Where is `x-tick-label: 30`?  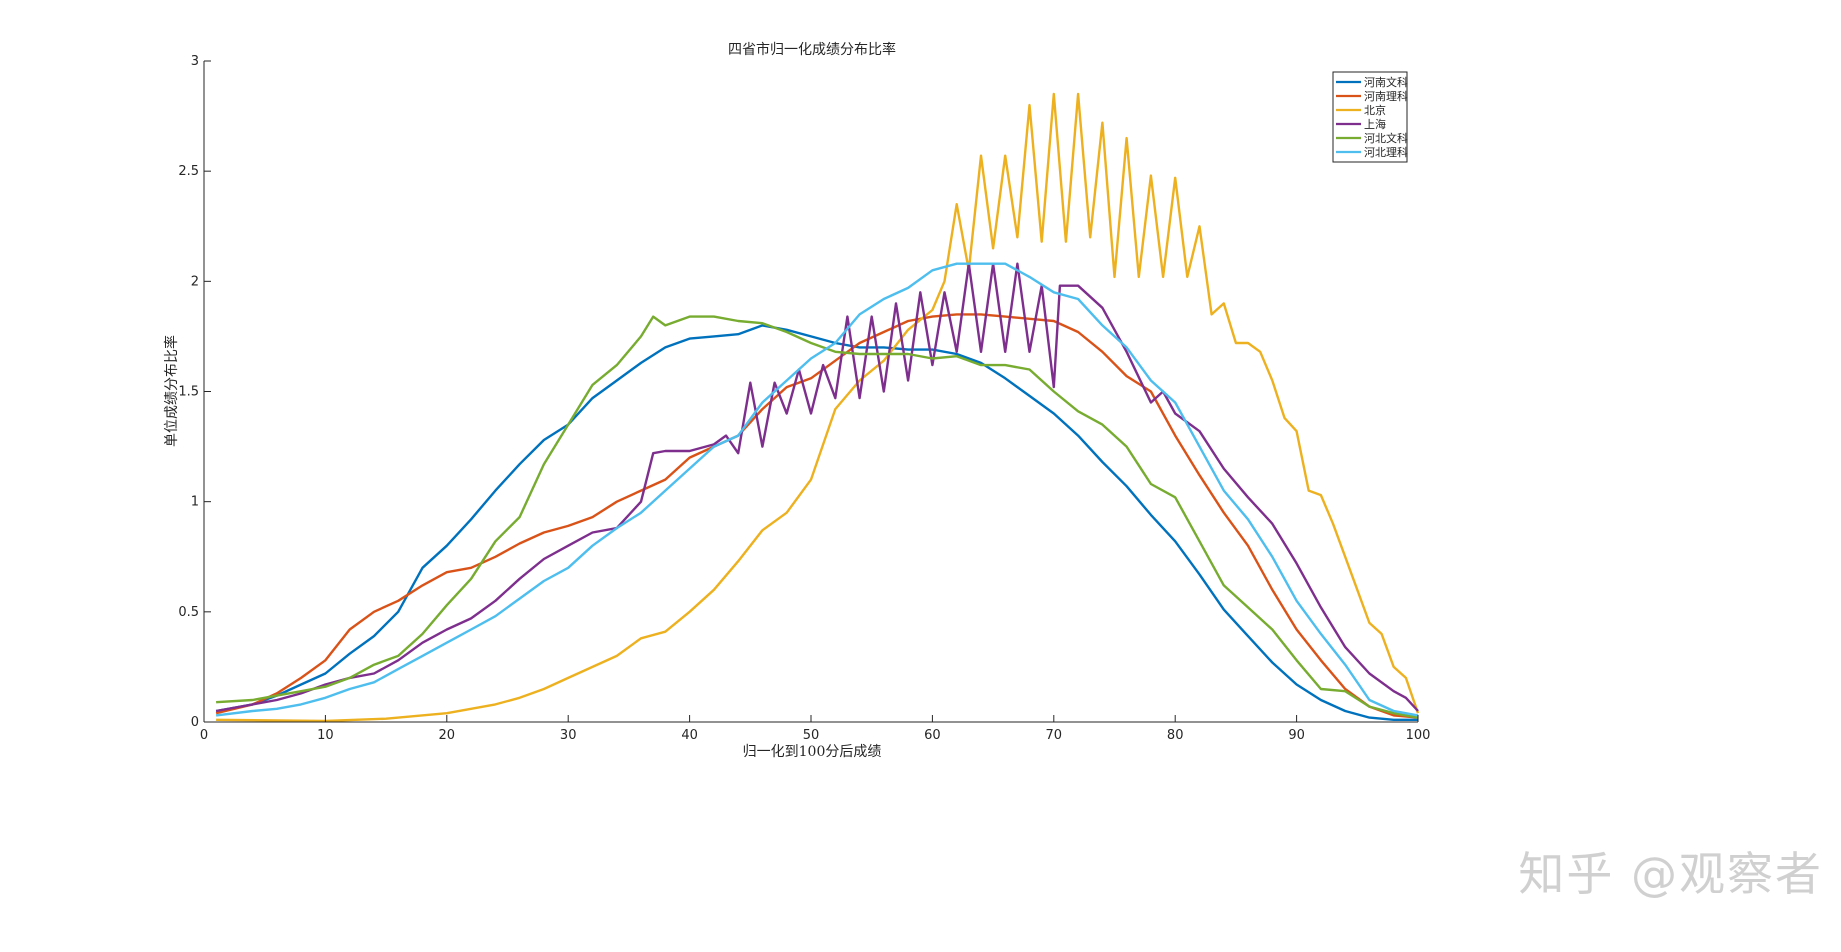 x-tick-label: 30 is located at coordinates (568, 735).